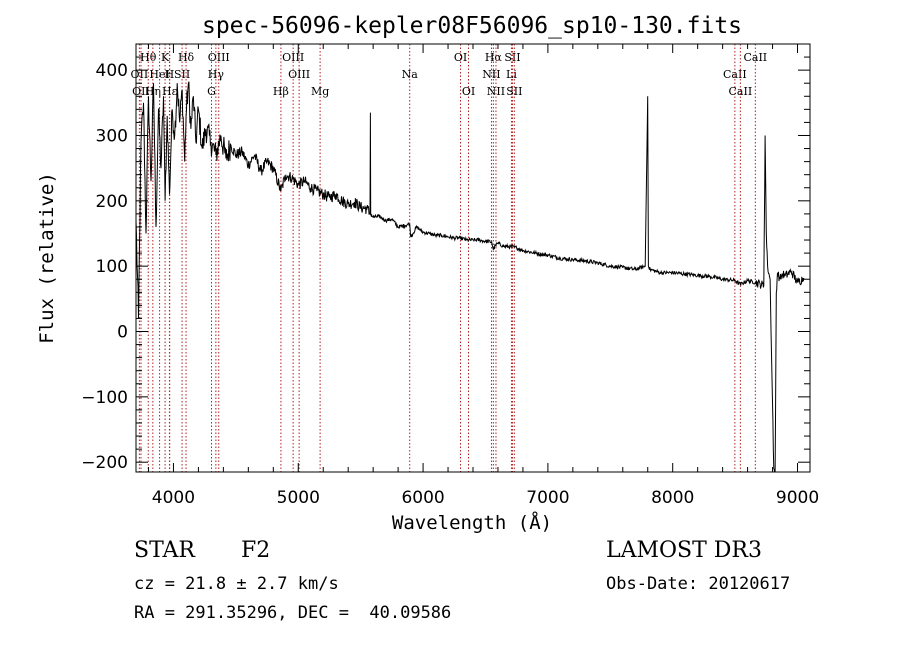 Image resolution: width=900 pixels, height=649 pixels. What do you see at coordinates (281, 91) in the screenshot?
I see `line-marker-label: Hβ` at bounding box center [281, 91].